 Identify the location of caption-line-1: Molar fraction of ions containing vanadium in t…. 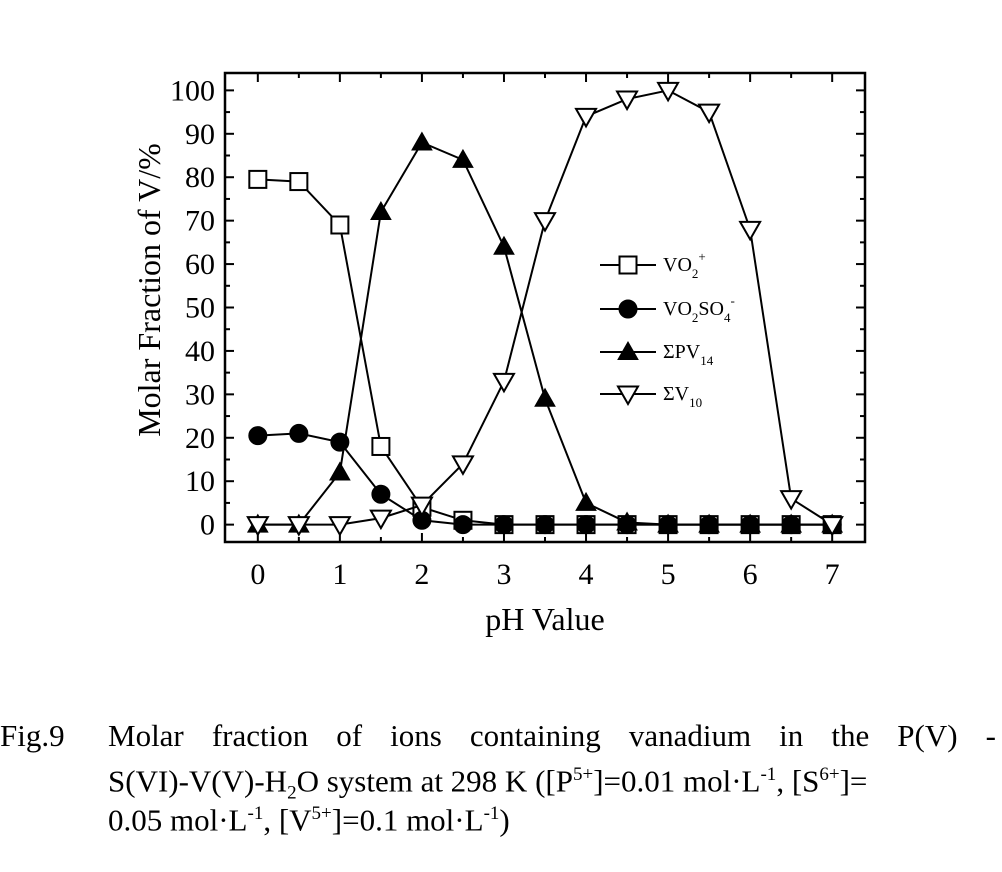
(552, 735).